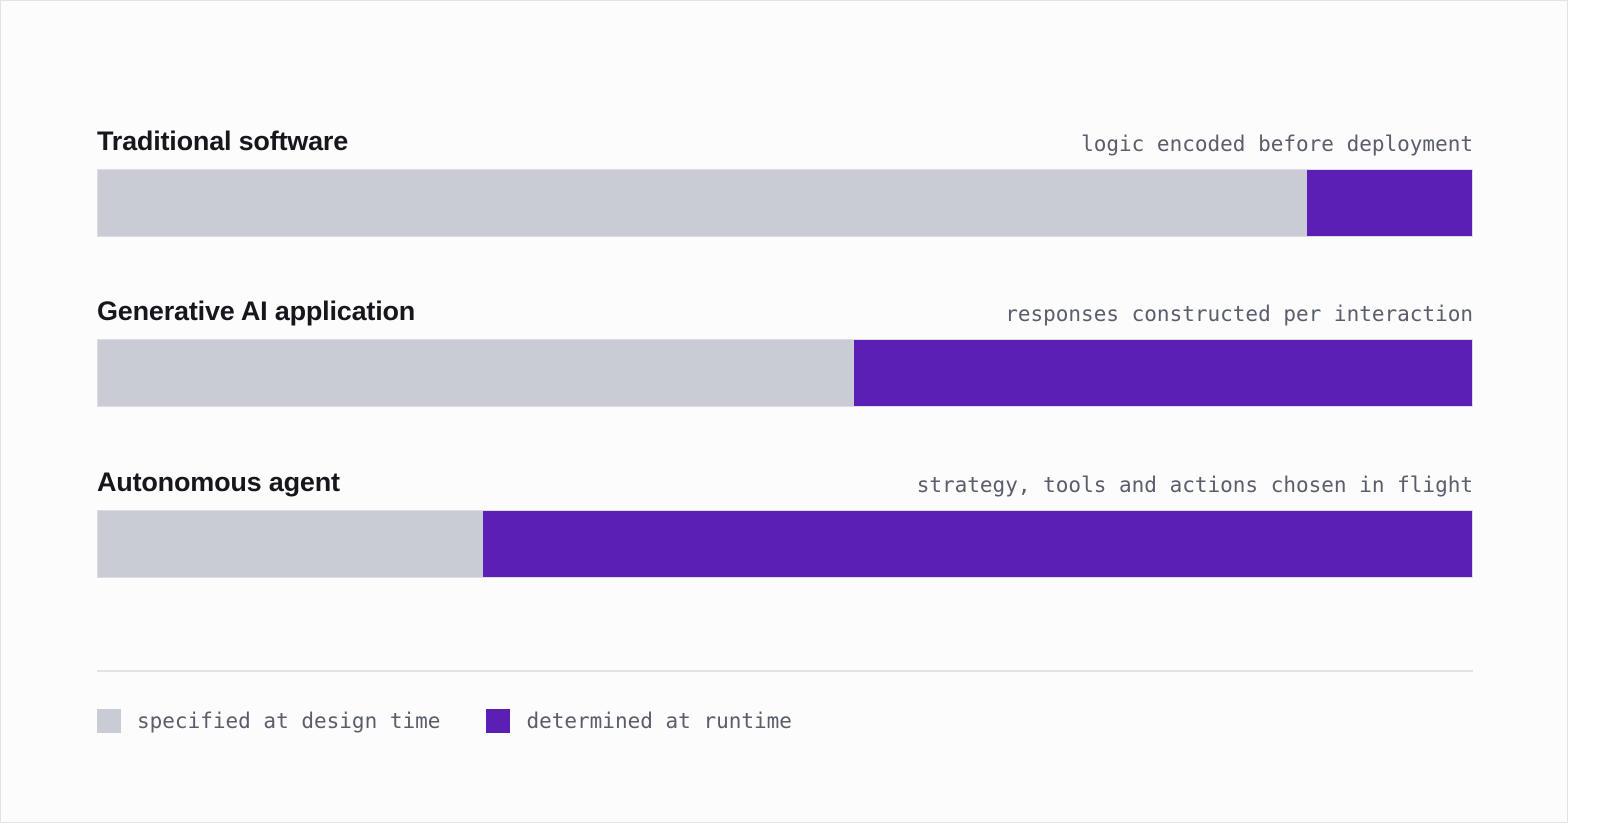  What do you see at coordinates (1239, 314) in the screenshot?
I see `category-annotation: responses constructed per interaction` at bounding box center [1239, 314].